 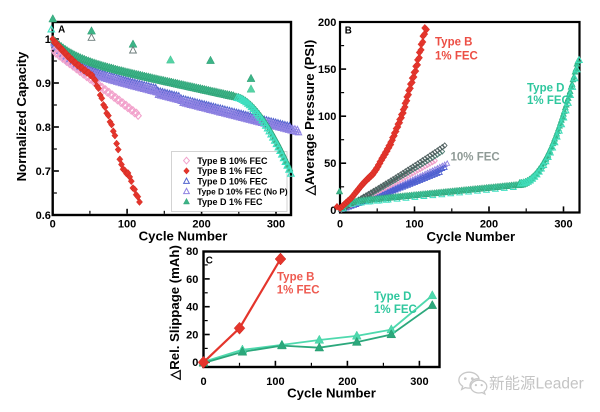 I want to click on svg-text: △Average Pressure (PSI), so click(x=309, y=118).